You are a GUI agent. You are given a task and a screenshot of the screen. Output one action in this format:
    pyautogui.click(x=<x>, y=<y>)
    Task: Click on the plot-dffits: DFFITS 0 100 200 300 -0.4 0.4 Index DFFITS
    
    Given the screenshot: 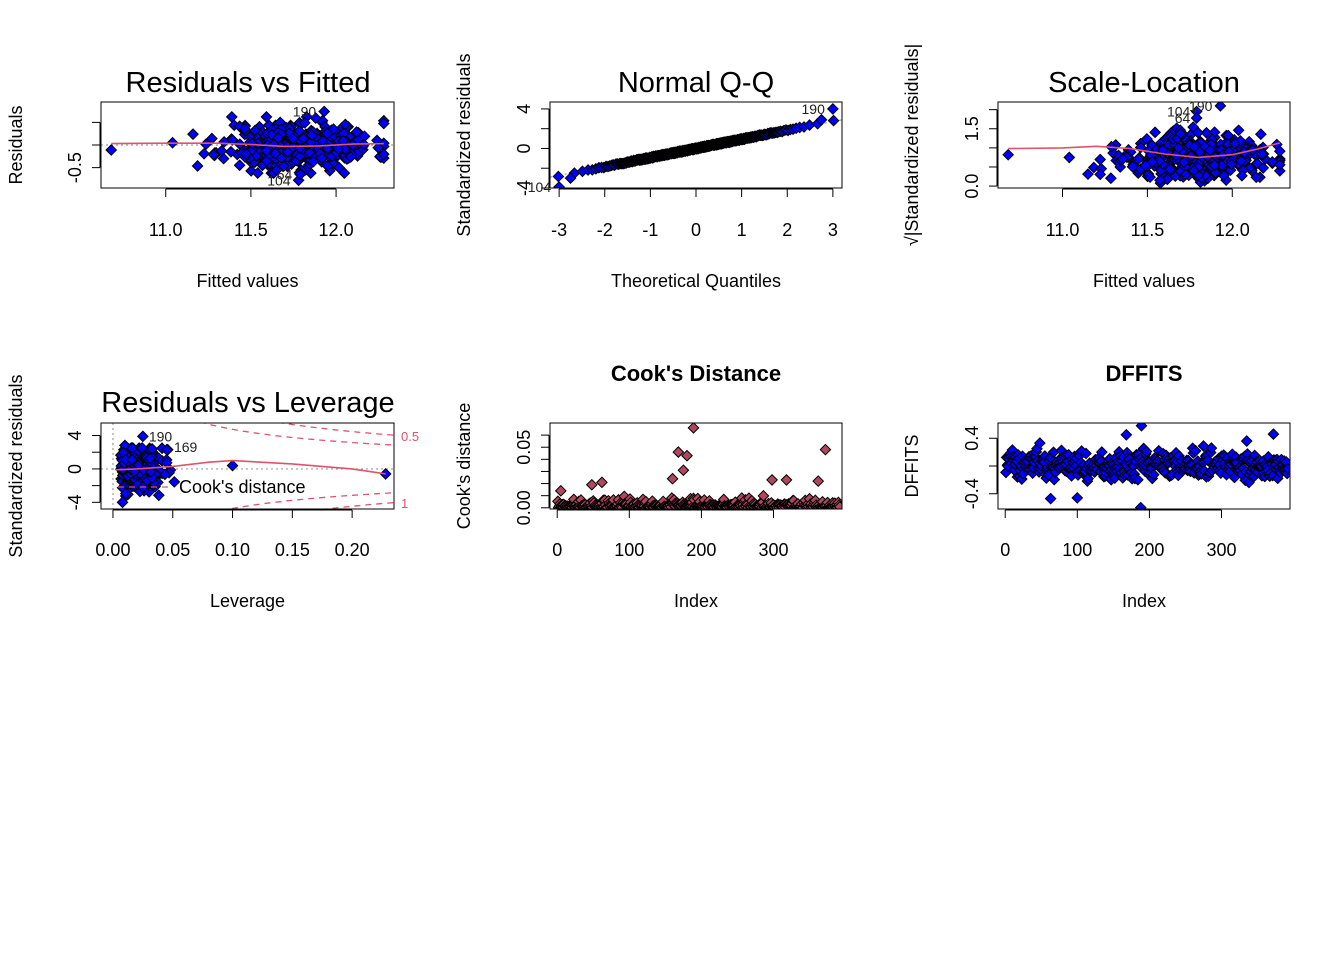 What is the action you would take?
    pyautogui.click(x=1096, y=486)
    